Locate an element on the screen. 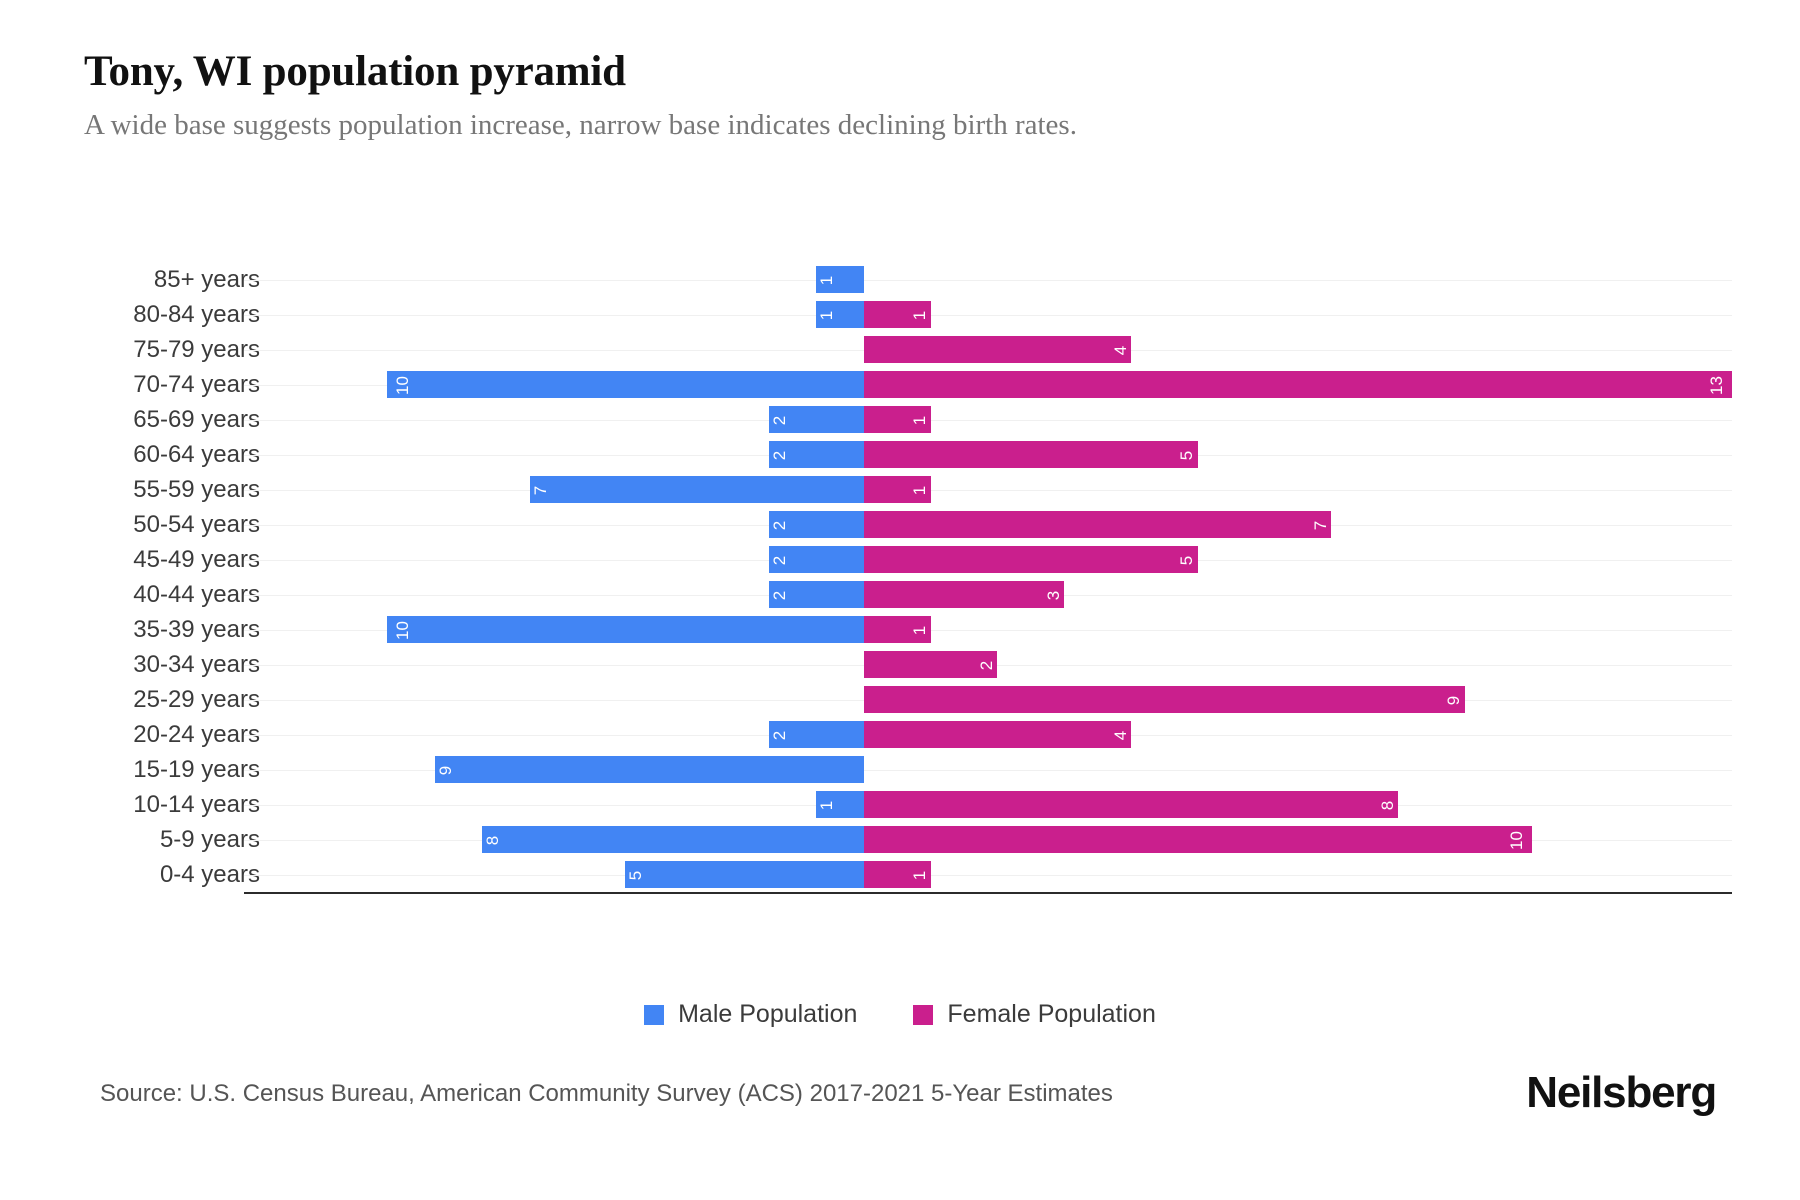 This screenshot has width=1800, height=1200. pyramid-row: 10 13 is located at coordinates (988, 384).